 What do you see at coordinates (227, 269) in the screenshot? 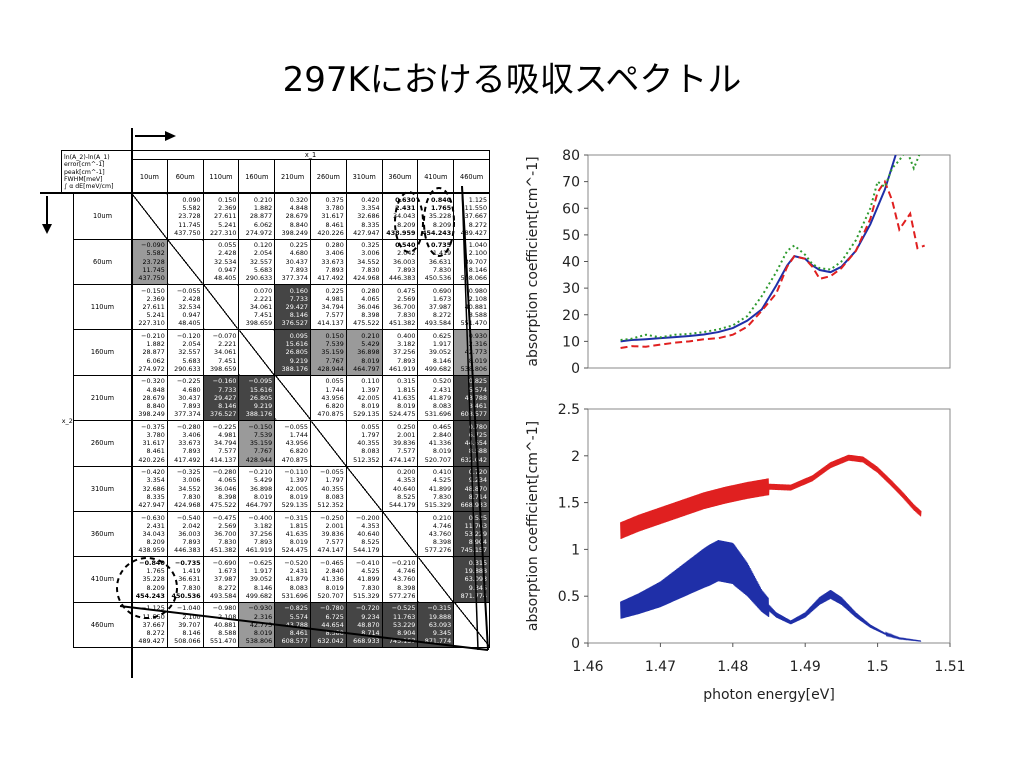
I see `cell-value: 0.947` at bounding box center [227, 269].